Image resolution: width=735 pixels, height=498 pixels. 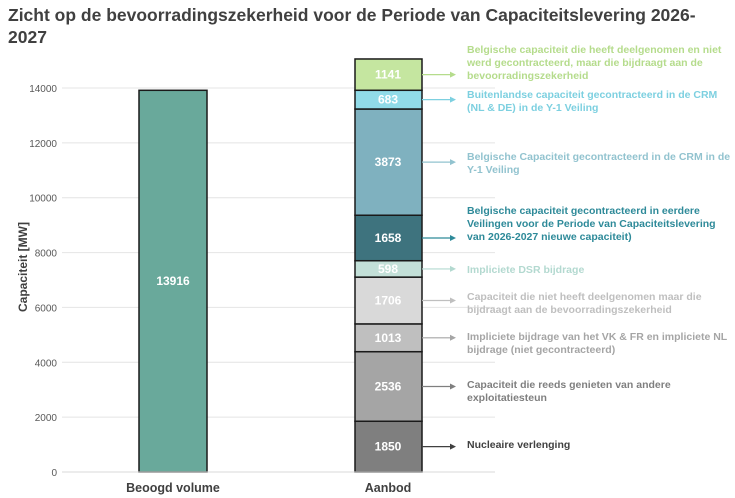 I want to click on data-label: 1013, so click(x=388, y=338).